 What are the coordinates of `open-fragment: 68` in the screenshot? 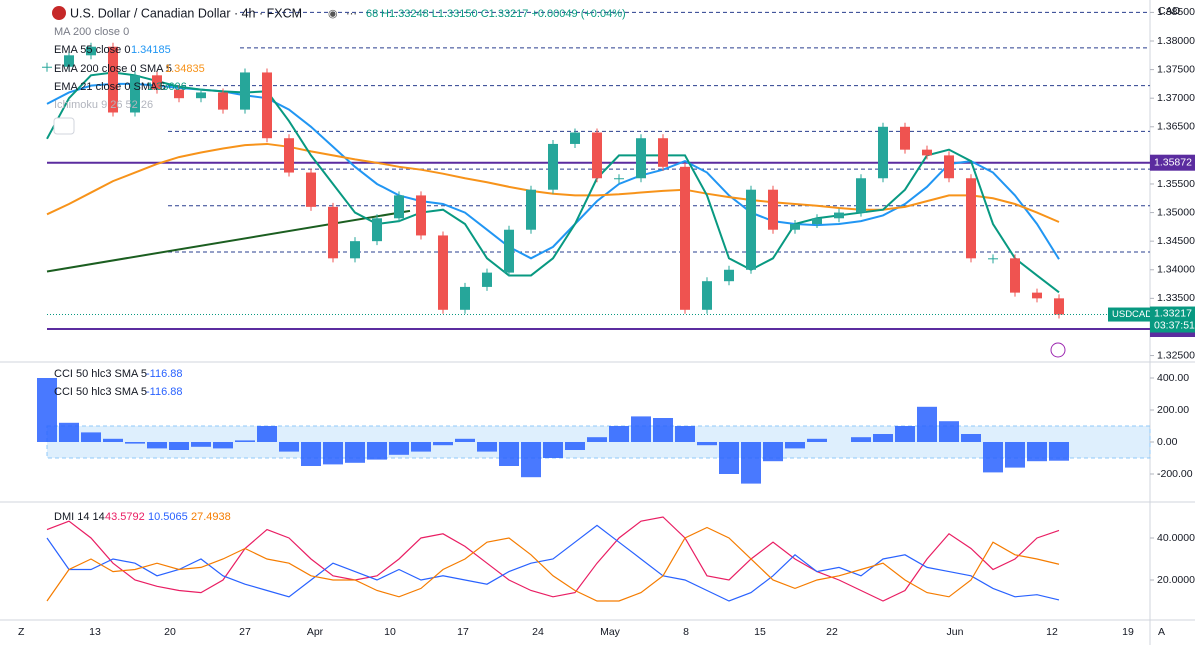 It's located at (372, 14).